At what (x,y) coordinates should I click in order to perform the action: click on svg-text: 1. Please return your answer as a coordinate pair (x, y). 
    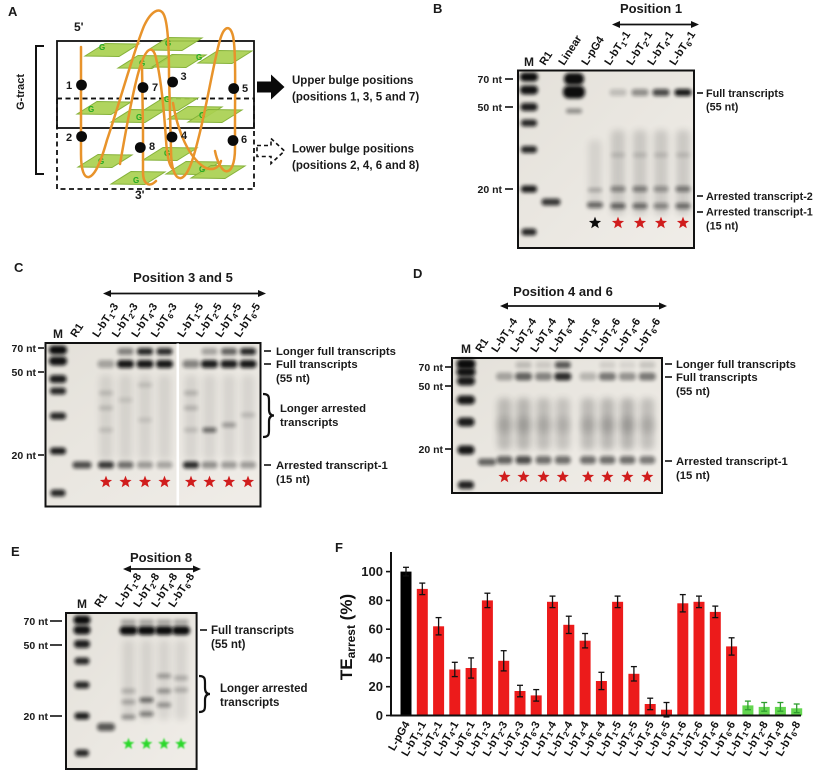
    Looking at the image, I should click on (69, 86).